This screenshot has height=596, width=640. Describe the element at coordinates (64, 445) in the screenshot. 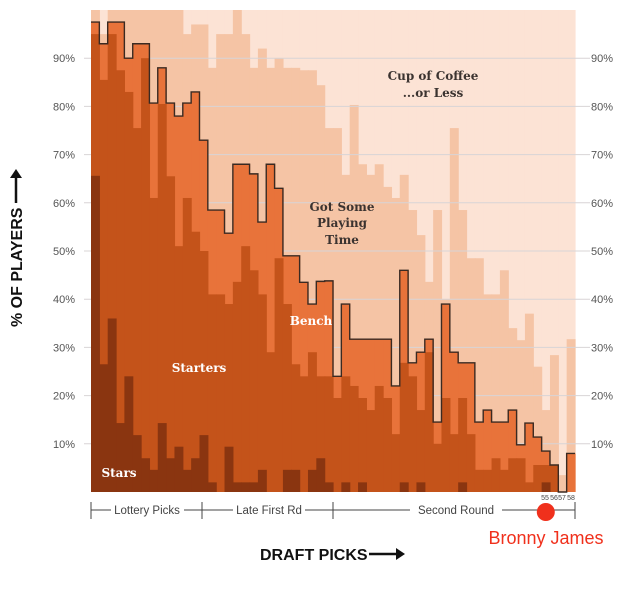

I see `y-tick-left-10: 10%` at that location.